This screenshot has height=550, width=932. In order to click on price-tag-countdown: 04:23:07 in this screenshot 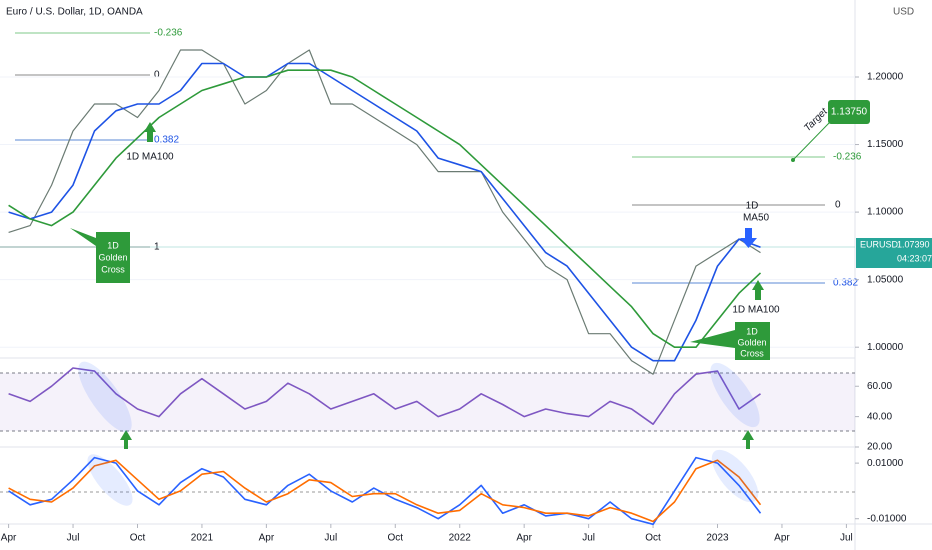, I will do `click(914, 258)`.